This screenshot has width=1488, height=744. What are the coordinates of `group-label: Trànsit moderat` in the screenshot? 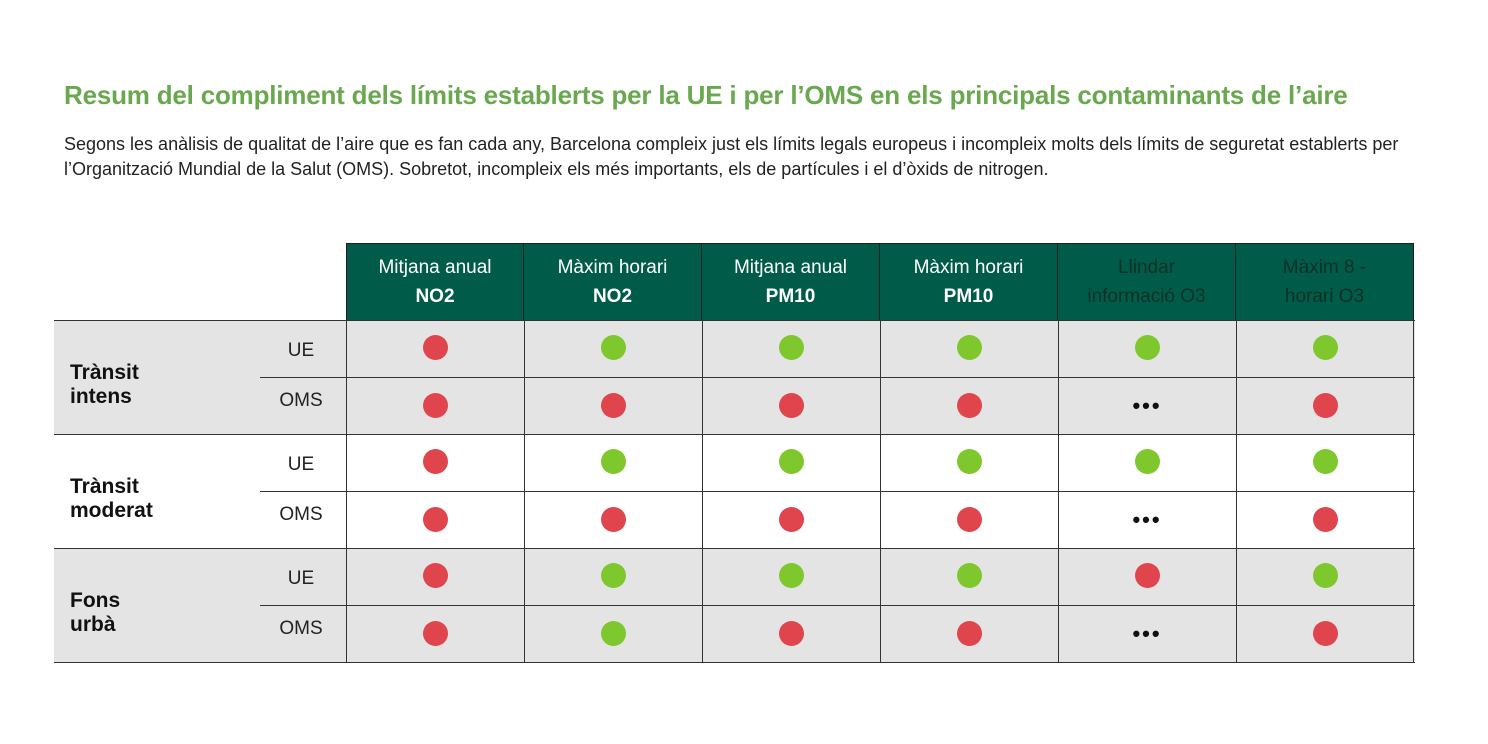 It's located at (111, 498).